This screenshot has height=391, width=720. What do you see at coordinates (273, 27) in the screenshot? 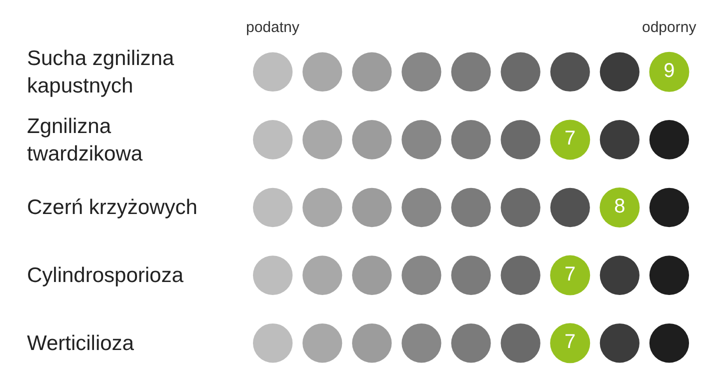
I see `text: podatny` at bounding box center [273, 27].